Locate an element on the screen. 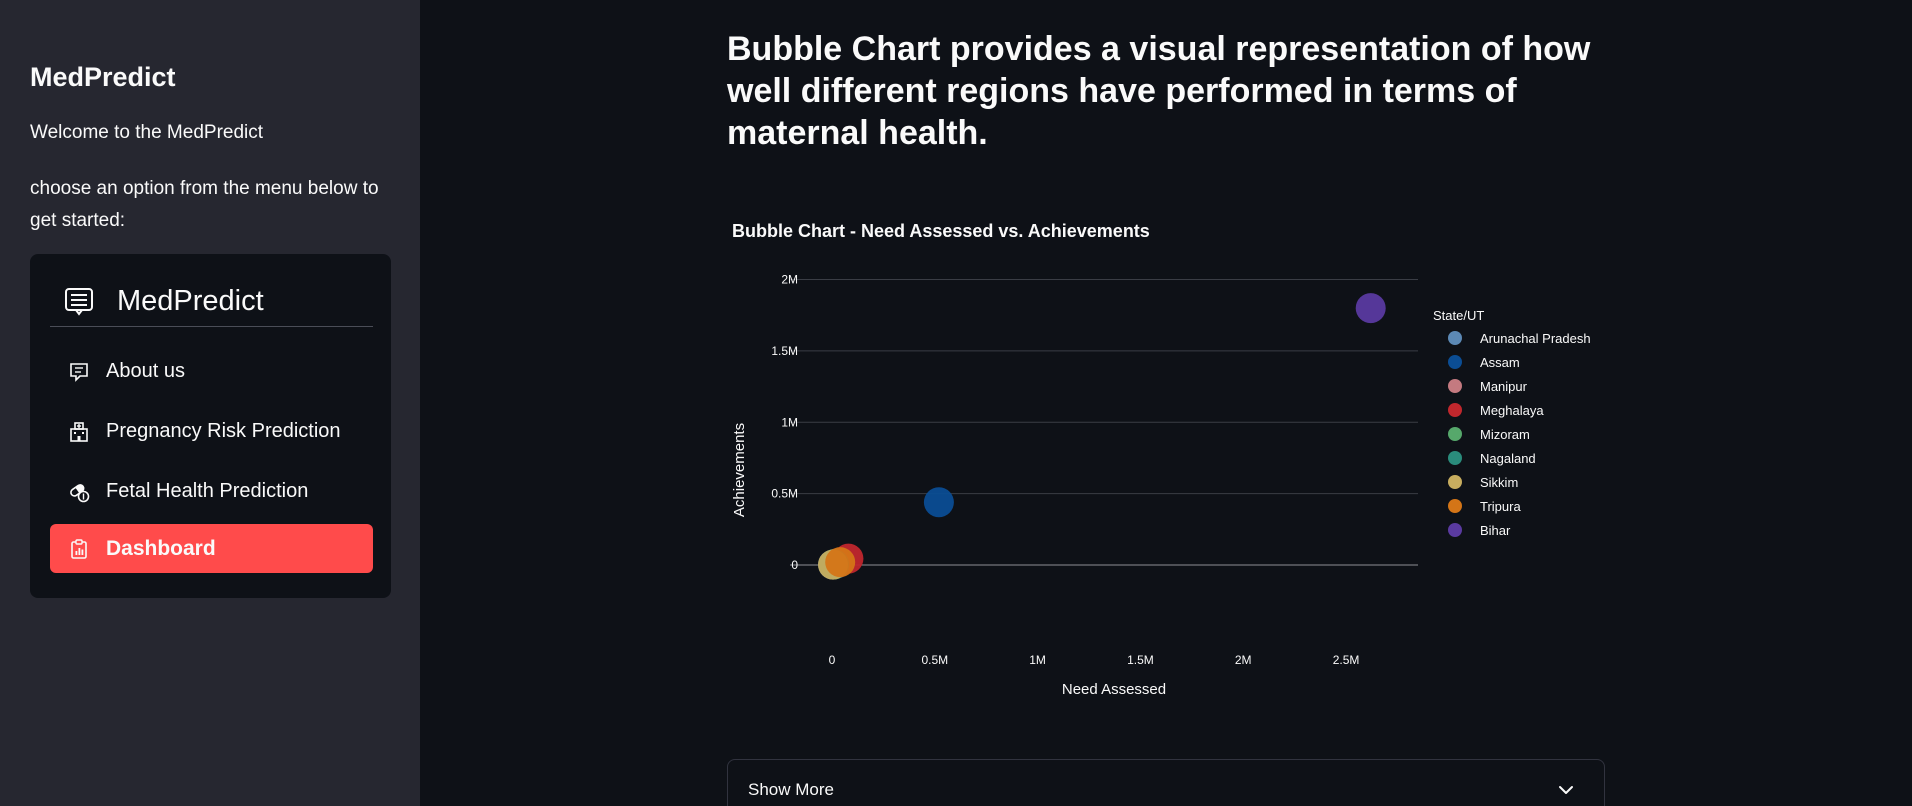 Image resolution: width=1912 pixels, height=806 pixels. legend-label: Bihar is located at coordinates (1495, 530).